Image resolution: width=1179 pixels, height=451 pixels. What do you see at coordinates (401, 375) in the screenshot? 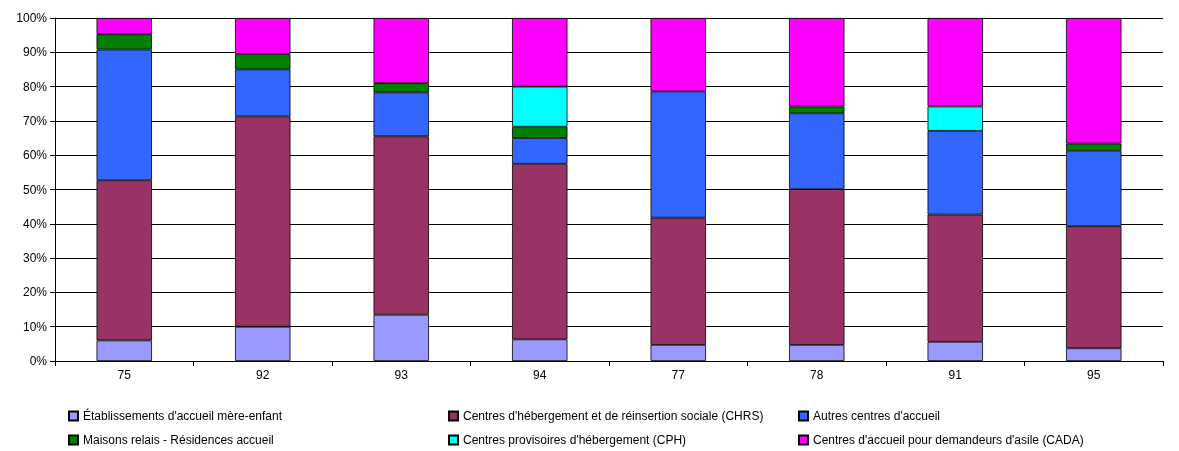
I see `x-tick-label: 93` at bounding box center [401, 375].